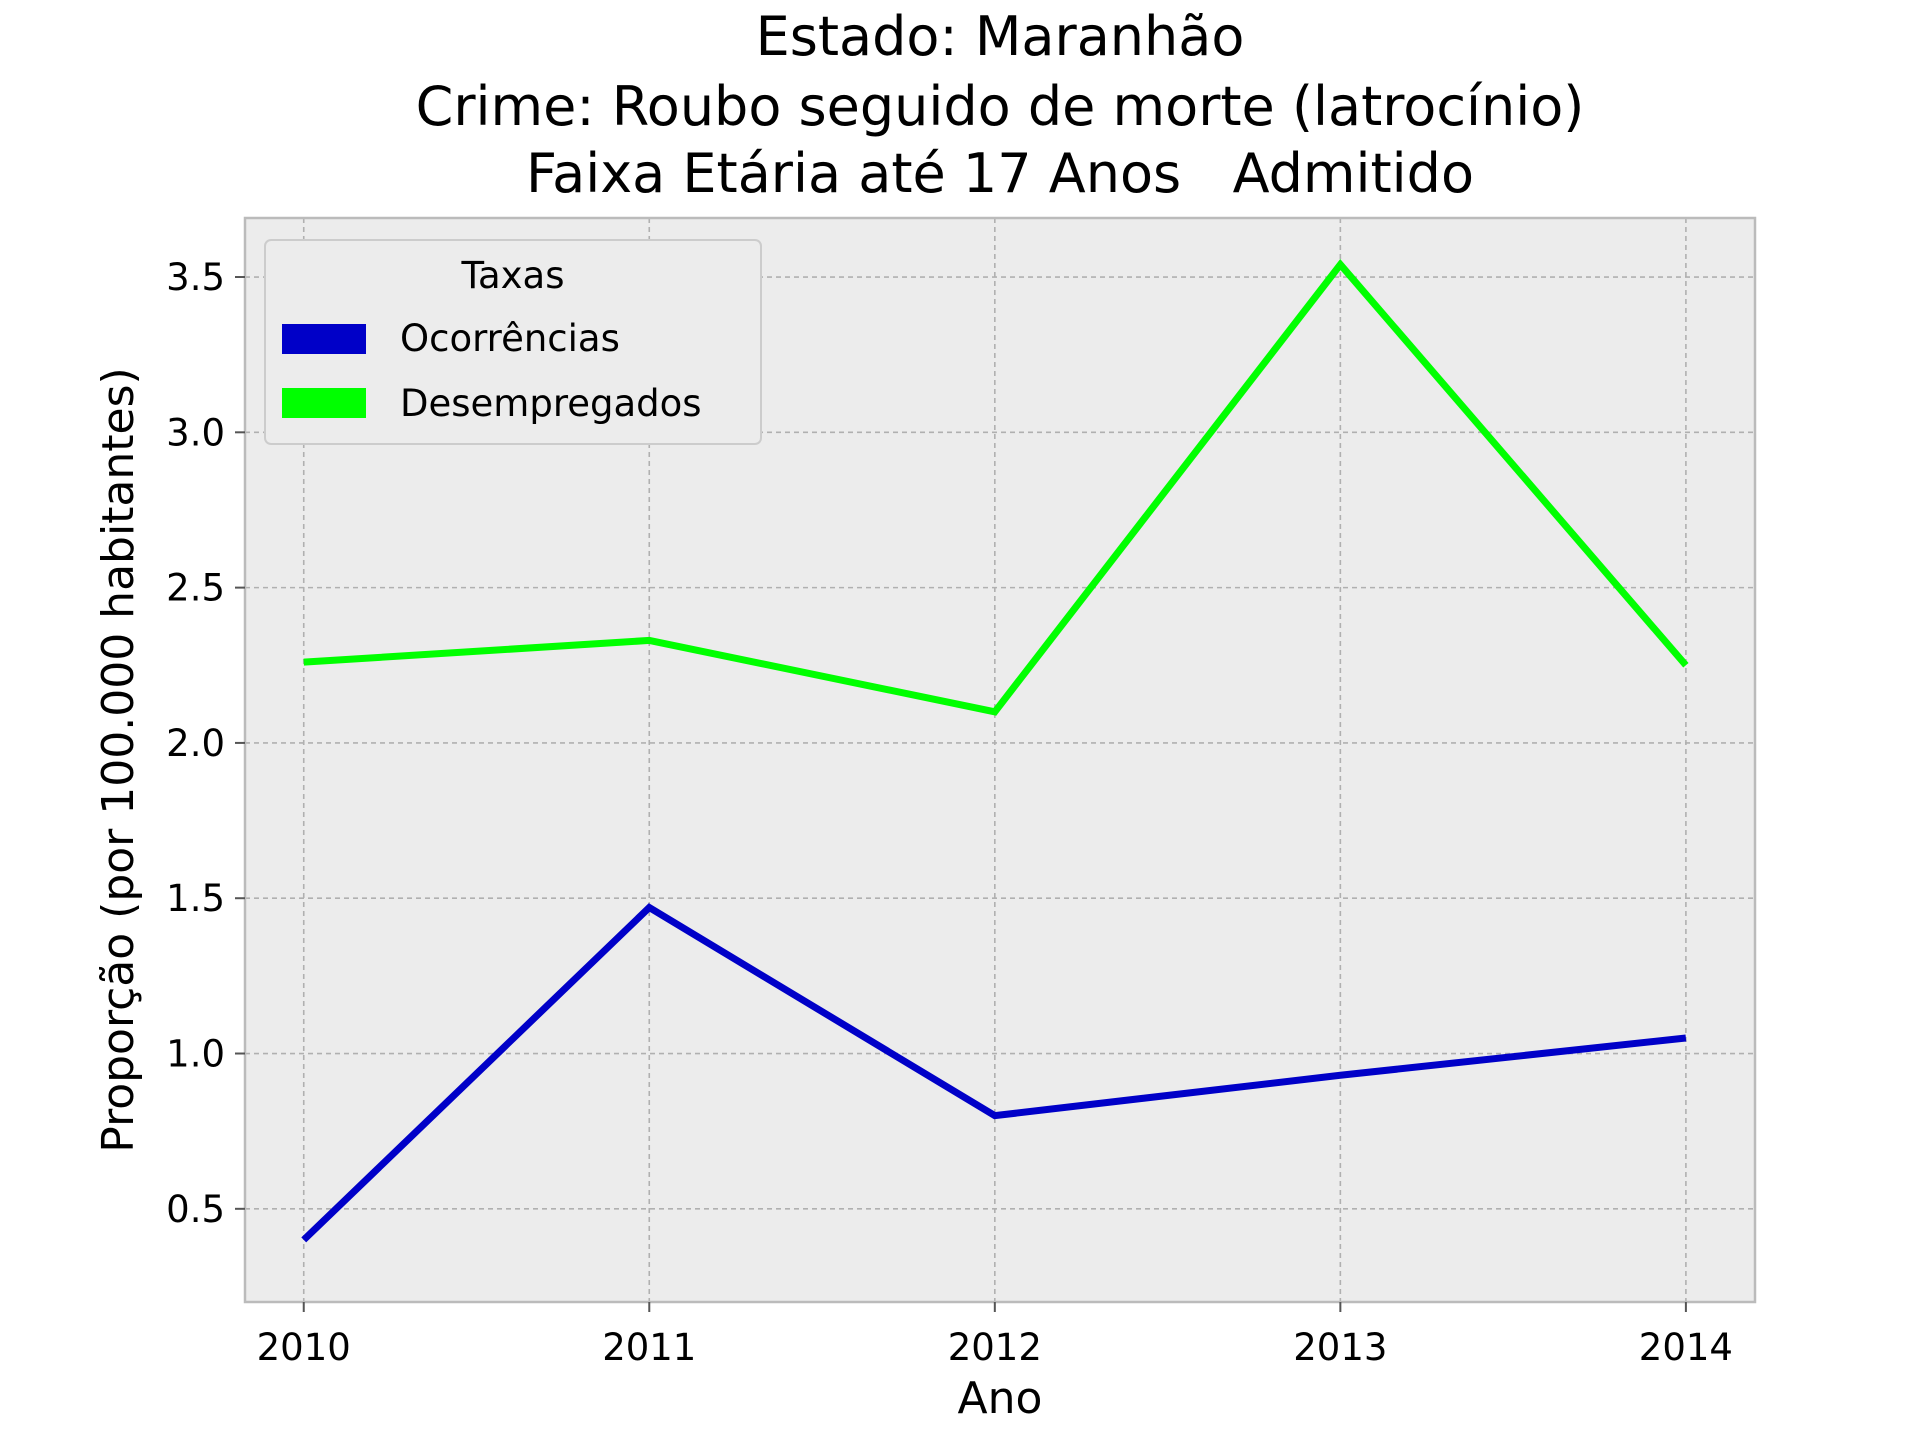 Image resolution: width=1920 pixels, height=1444 pixels. Describe the element at coordinates (1000, 173) in the screenshot. I see `chart-title-line-3: Faixa Etária até 17 Anos Admitido` at that location.